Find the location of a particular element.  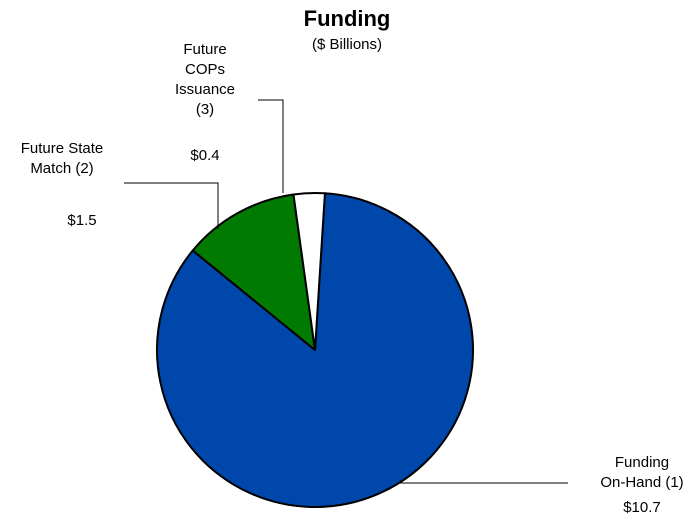

slice-label-line: Funding is located at coordinates (642, 462).